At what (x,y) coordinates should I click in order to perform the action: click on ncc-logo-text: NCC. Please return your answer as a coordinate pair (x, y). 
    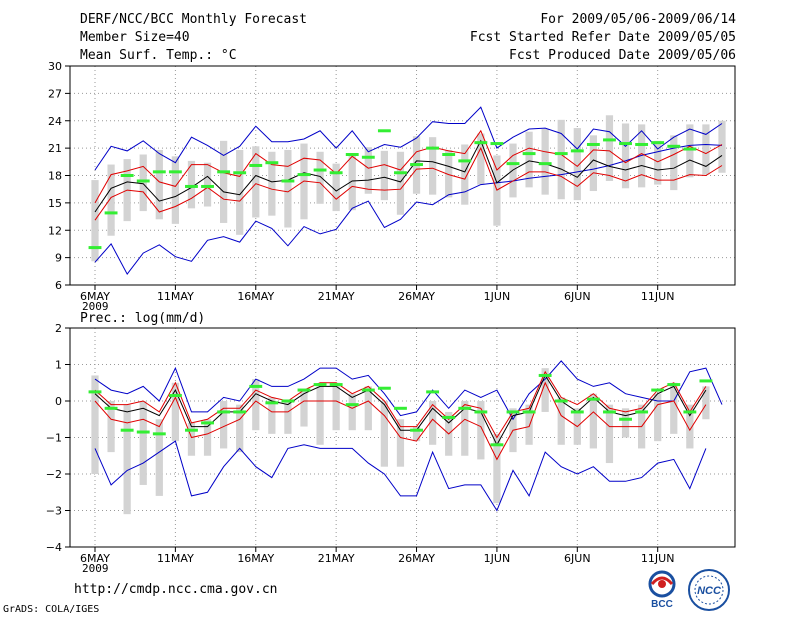
    Looking at the image, I should click on (709, 591).